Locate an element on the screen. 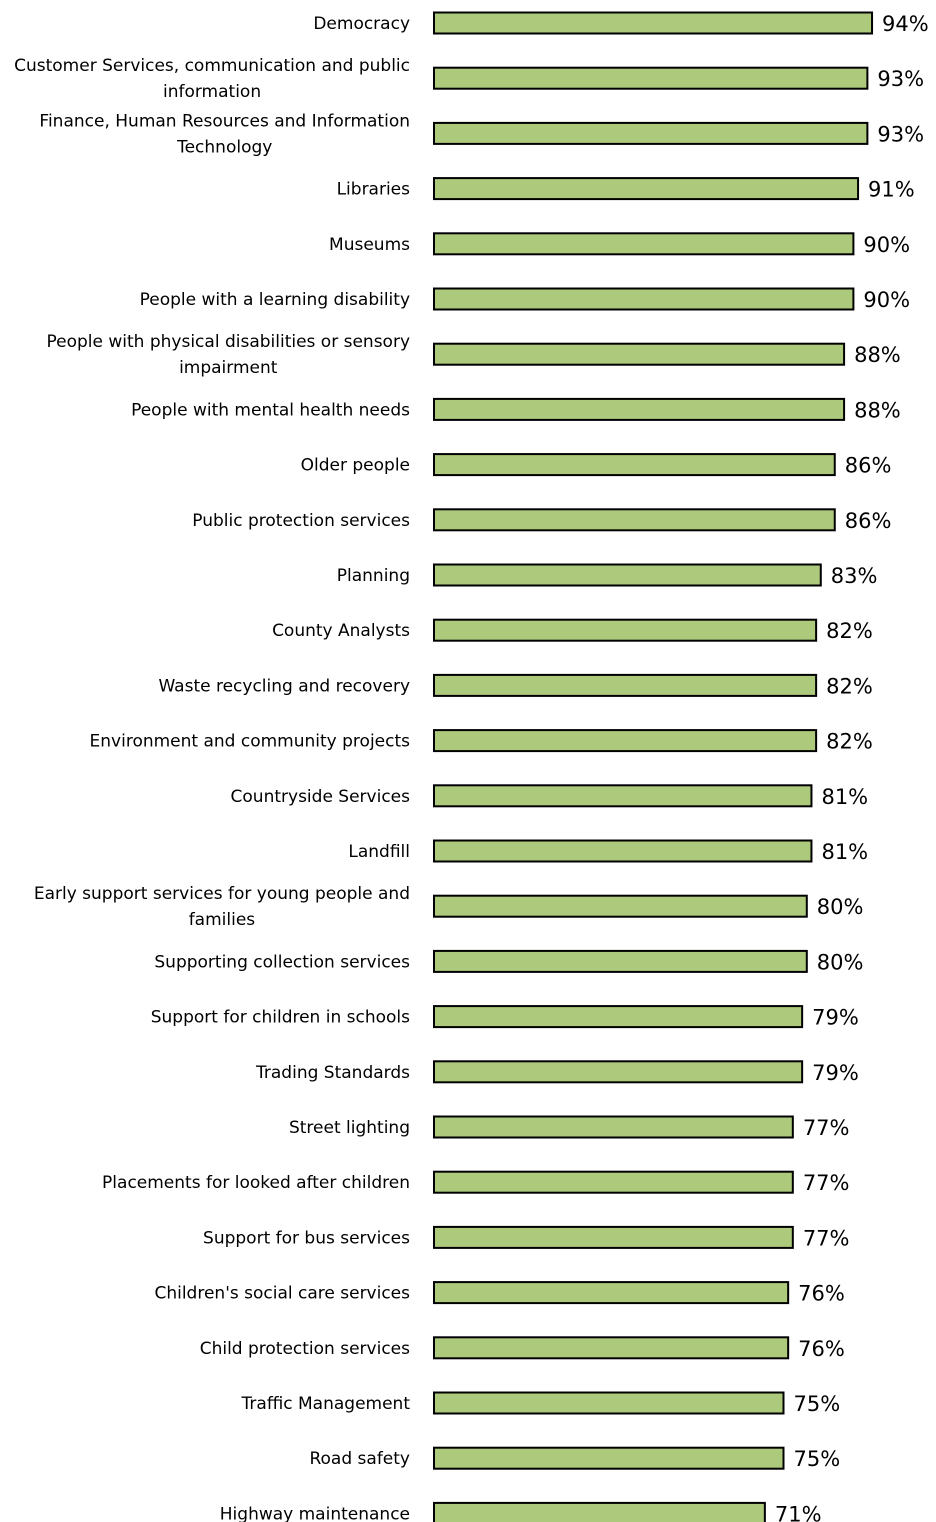 This screenshot has height=1522, width=936. category-label: Planning is located at coordinates (373, 576).